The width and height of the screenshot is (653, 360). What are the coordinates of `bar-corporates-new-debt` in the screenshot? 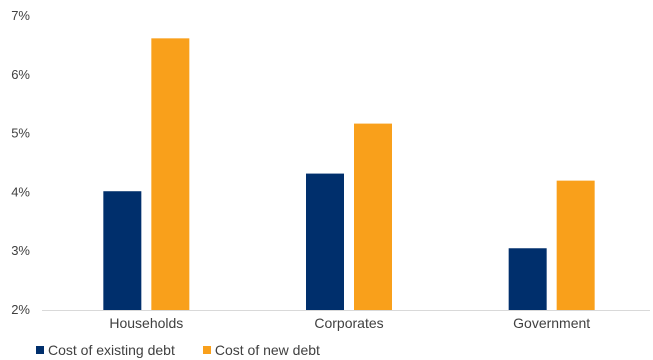 It's located at (373, 216).